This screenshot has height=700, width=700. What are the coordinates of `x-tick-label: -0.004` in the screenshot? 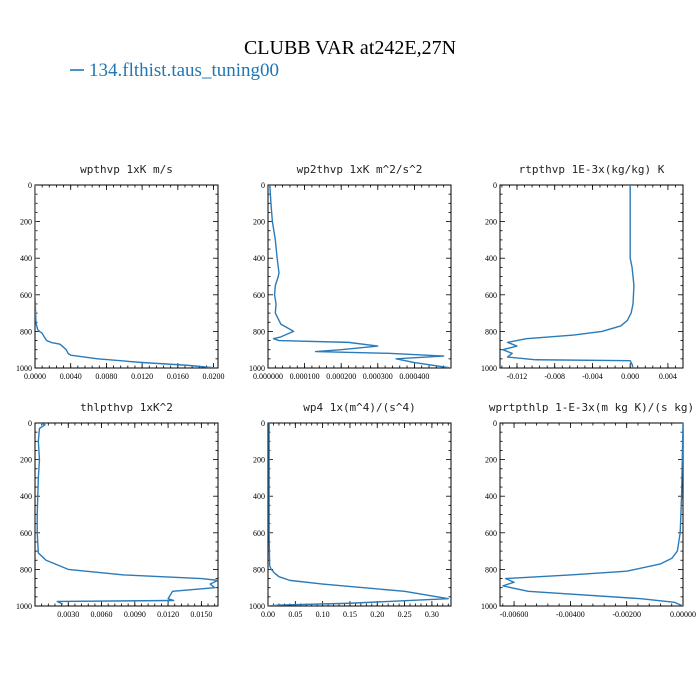 It's located at (592, 376).